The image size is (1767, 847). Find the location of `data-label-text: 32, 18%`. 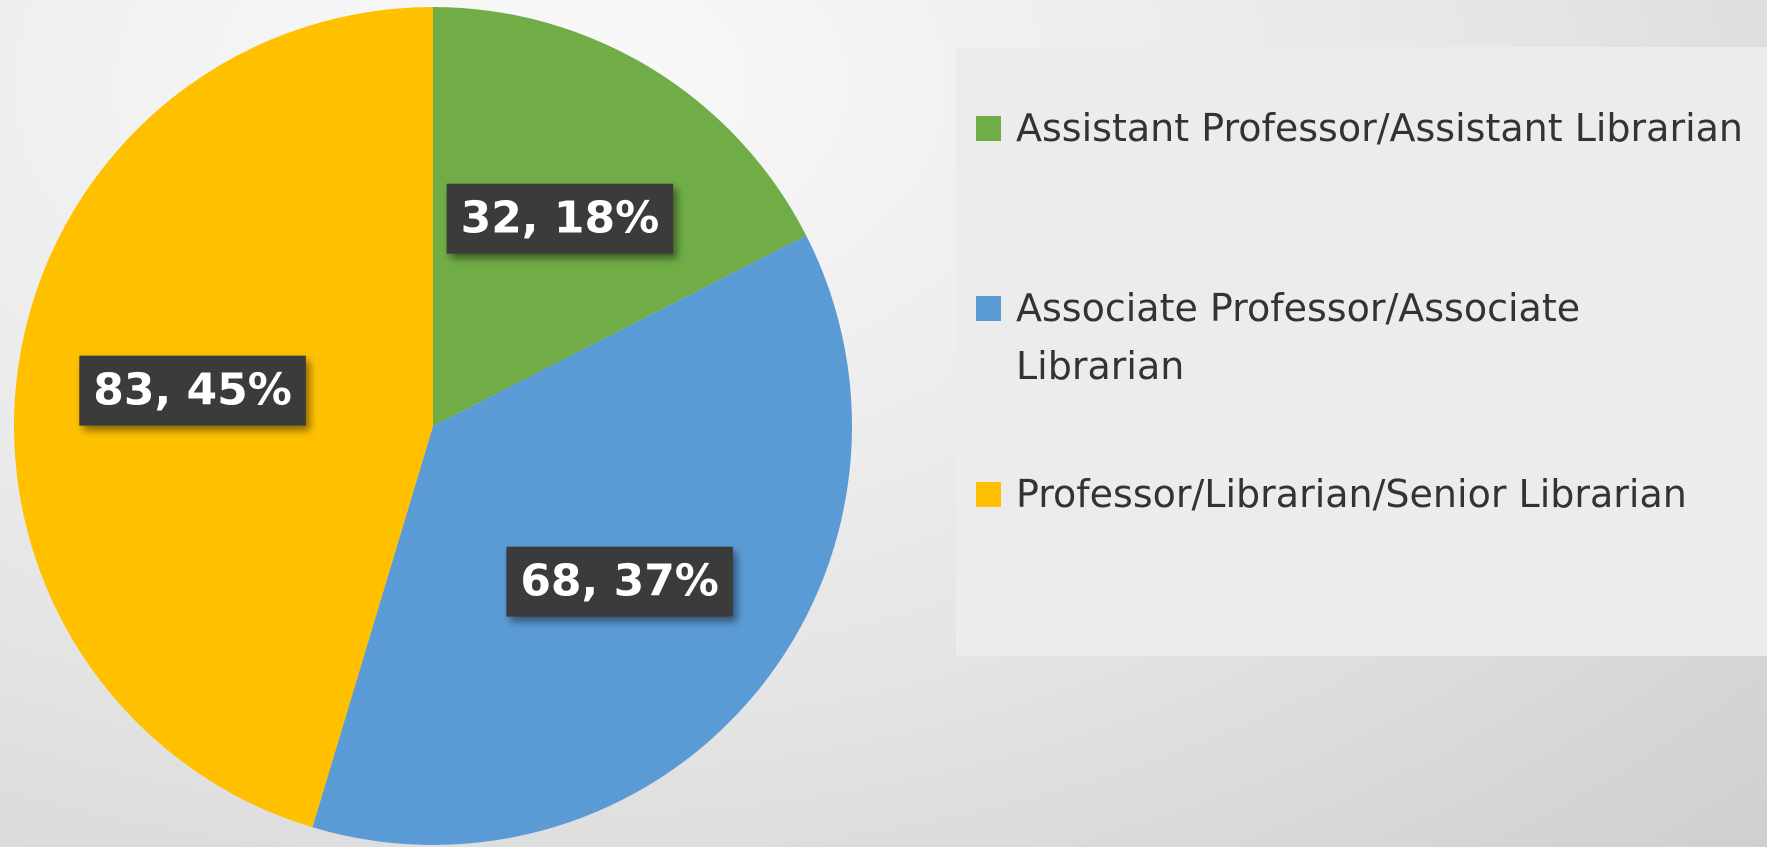

data-label-text: 32, 18% is located at coordinates (560, 218).